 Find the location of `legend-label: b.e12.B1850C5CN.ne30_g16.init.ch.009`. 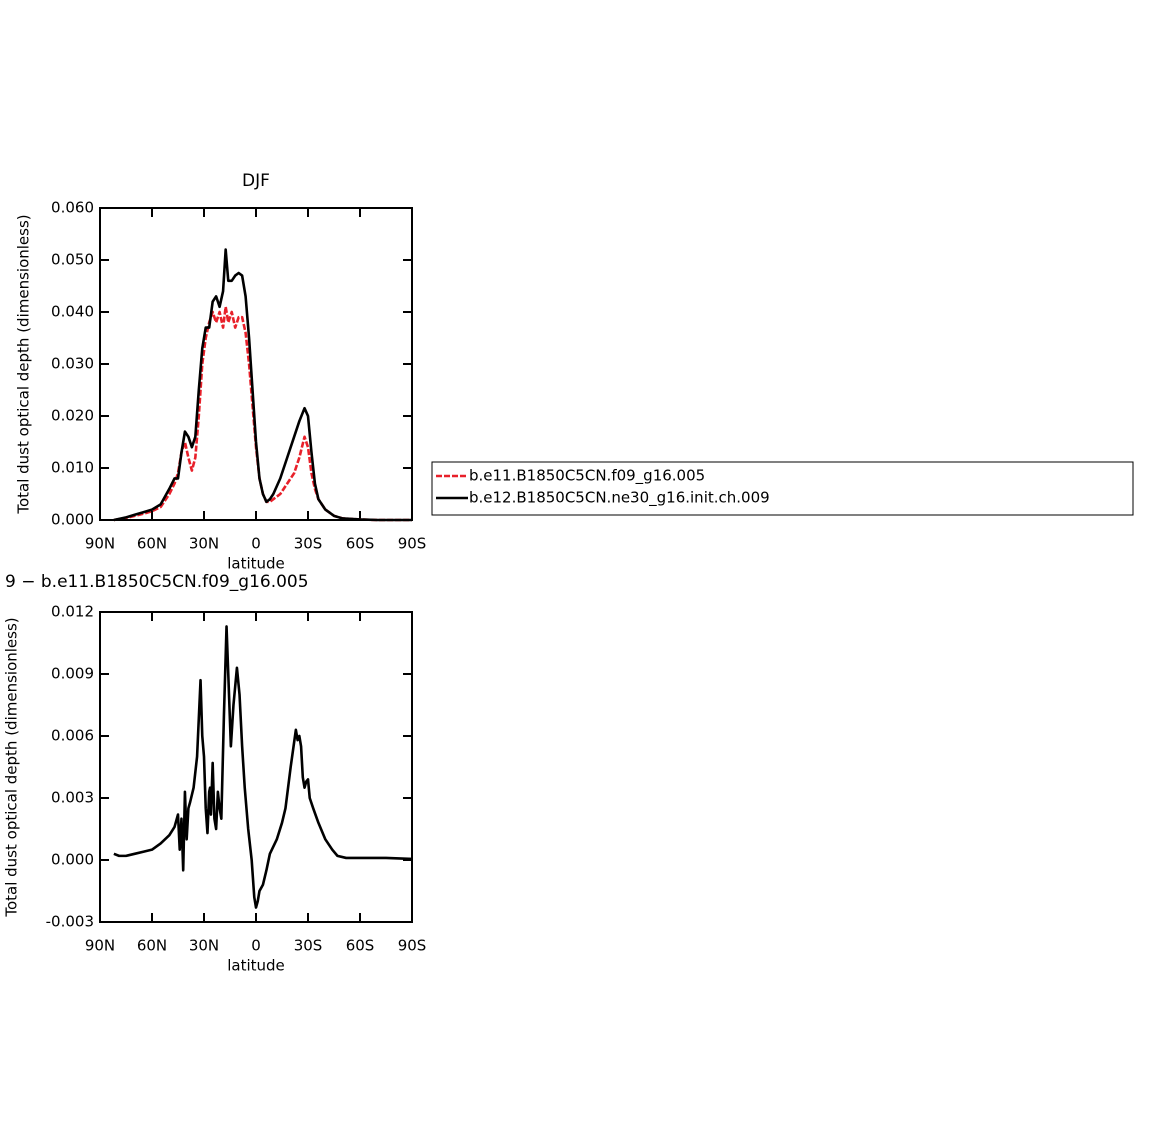

legend-label: b.e12.B1850C5CN.ne30_g16.init.ch.009 is located at coordinates (619, 498).